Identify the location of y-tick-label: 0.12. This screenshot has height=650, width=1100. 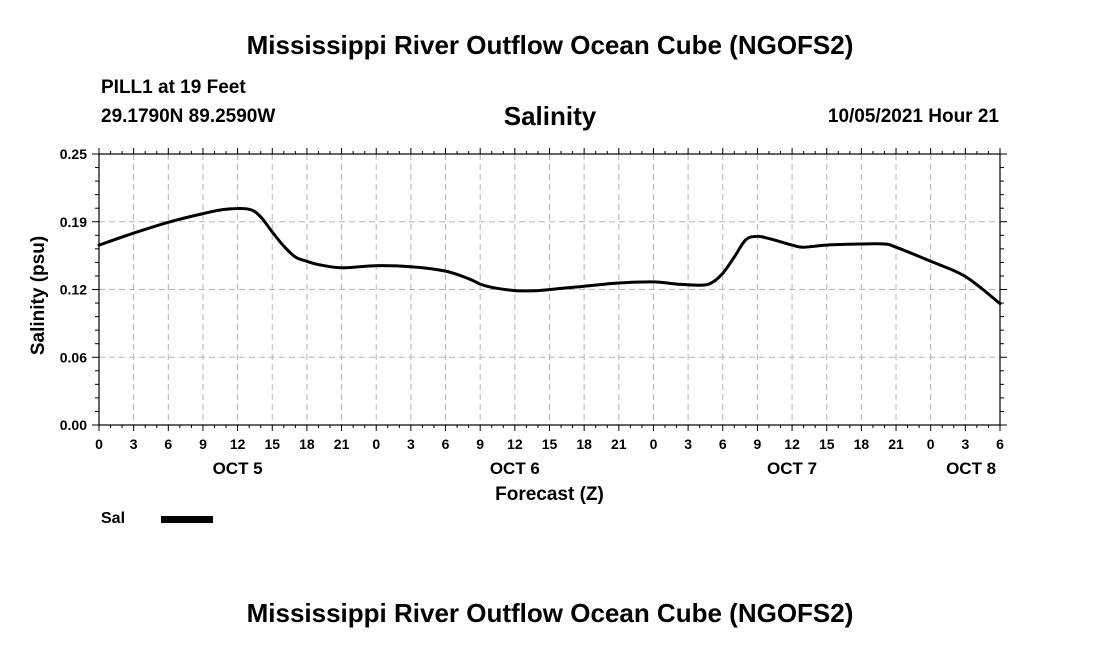
(73, 290).